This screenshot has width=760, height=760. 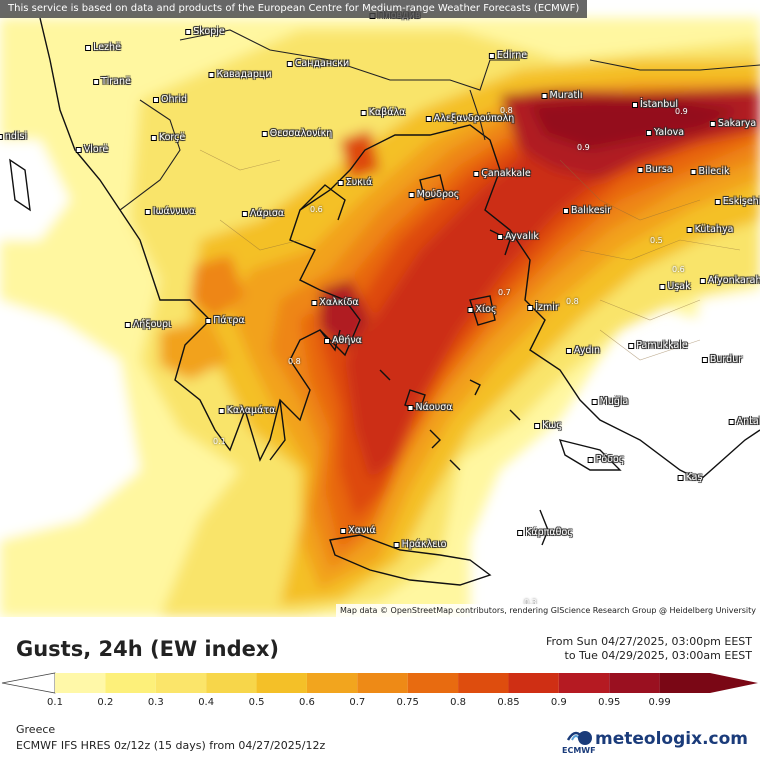 I want to click on city-label: Aydın, so click(x=582, y=350).